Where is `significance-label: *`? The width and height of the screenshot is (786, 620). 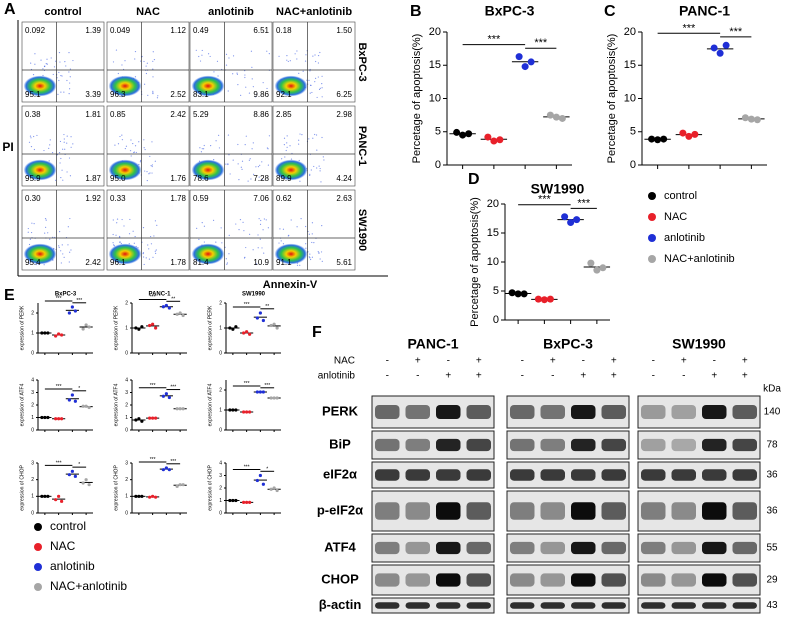 significance-label: * is located at coordinates (267, 469).